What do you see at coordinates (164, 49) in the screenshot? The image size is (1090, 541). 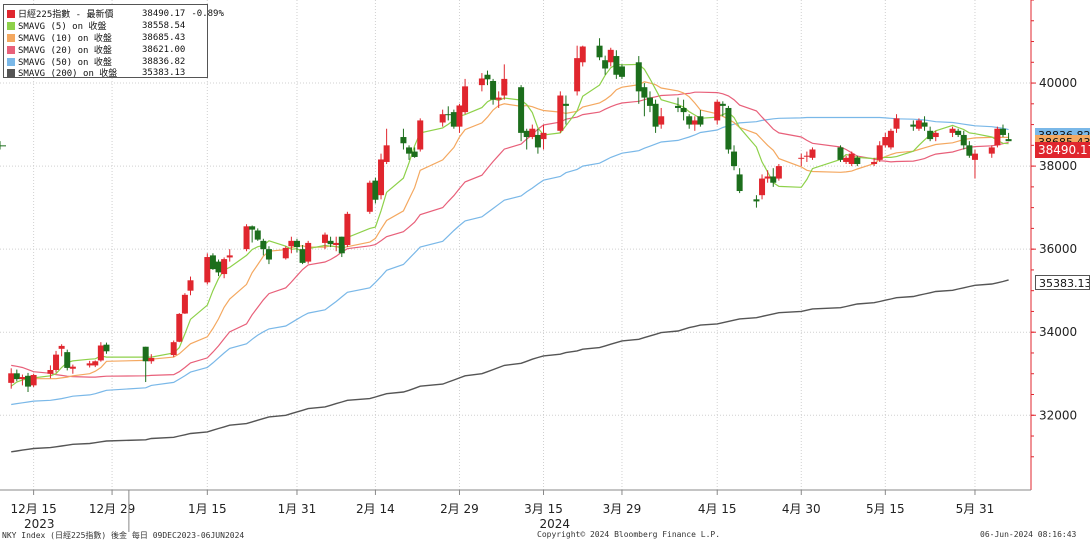 I see `legend-value: 38621.00` at bounding box center [164, 49].